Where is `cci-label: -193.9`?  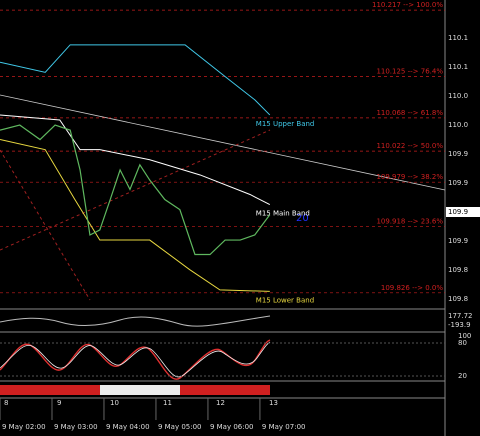
cci-label: -193.9 is located at coordinates (459, 325).